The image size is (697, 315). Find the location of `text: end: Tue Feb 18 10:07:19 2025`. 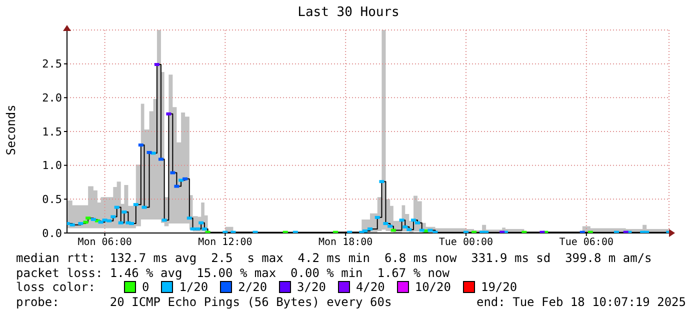

text: end: Tue Feb 18 10:07:19 2025 is located at coordinates (581, 301).